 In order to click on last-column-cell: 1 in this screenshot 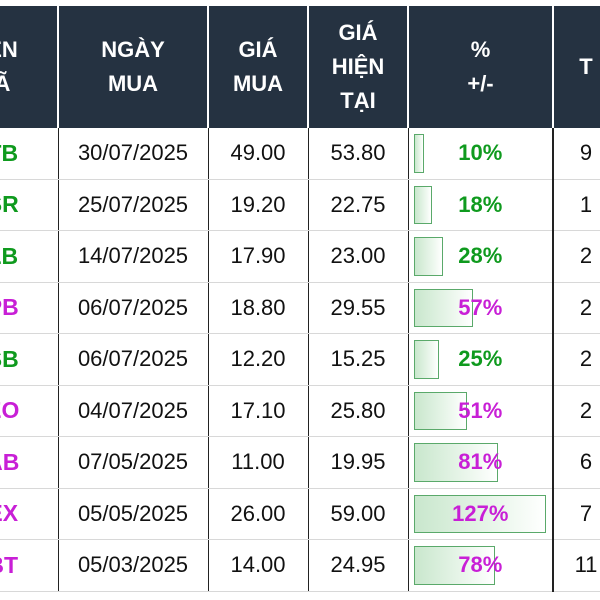, I will do `click(576, 205)`.